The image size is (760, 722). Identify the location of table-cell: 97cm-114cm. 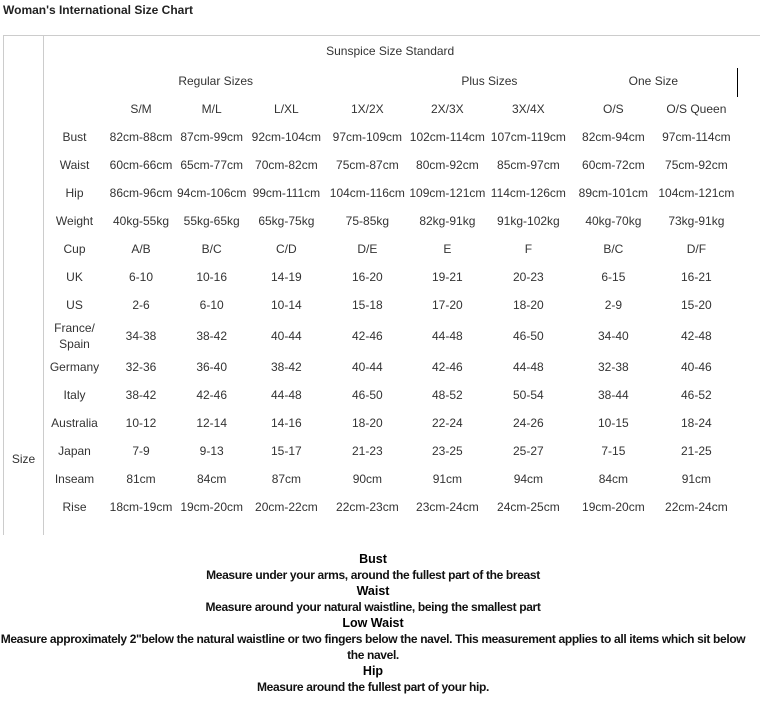
(696, 137).